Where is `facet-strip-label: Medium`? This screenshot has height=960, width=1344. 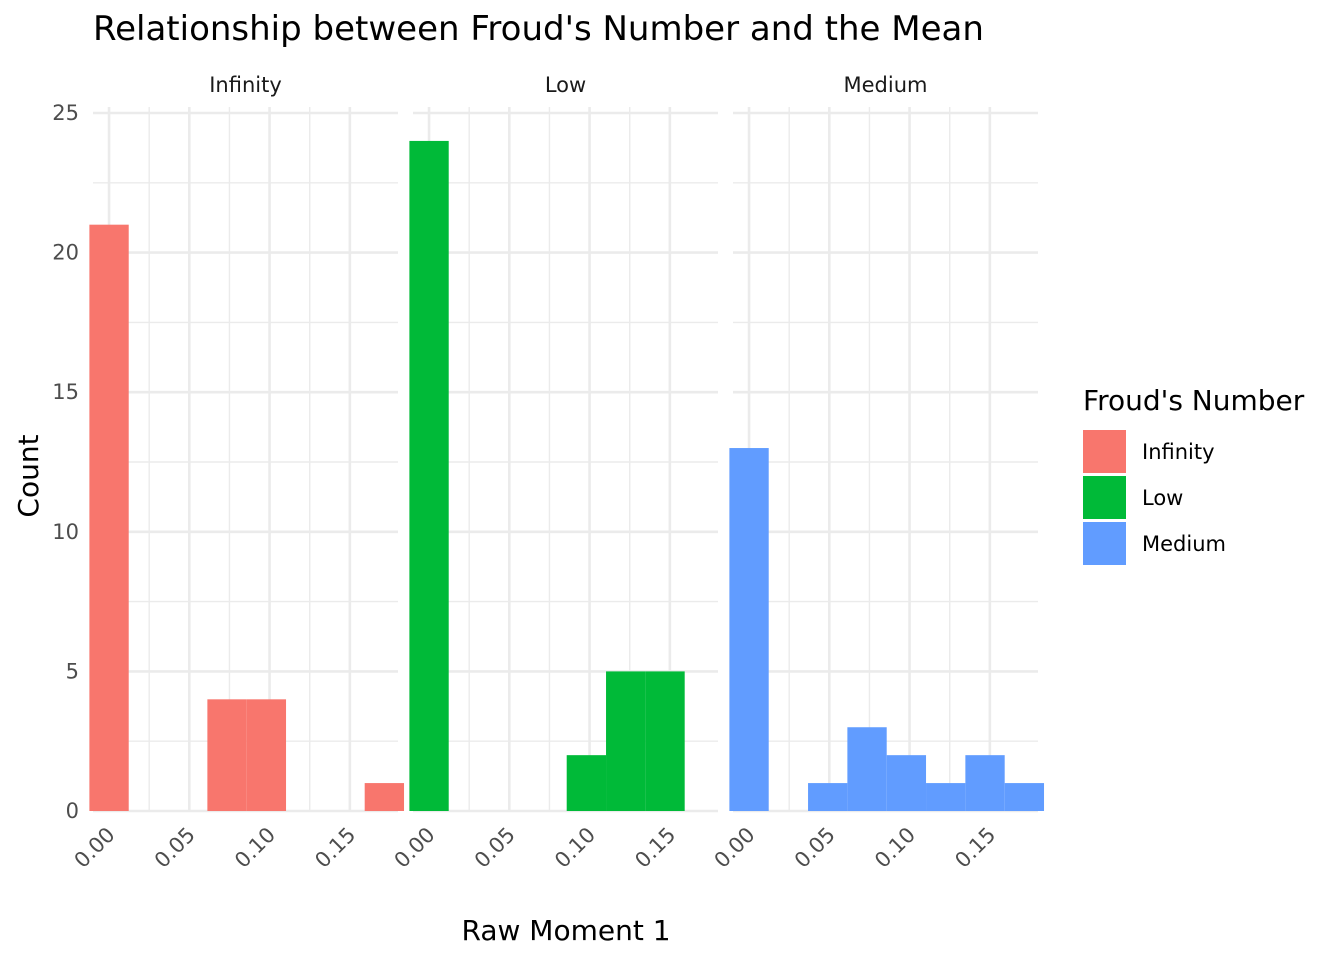 facet-strip-label: Medium is located at coordinates (886, 85).